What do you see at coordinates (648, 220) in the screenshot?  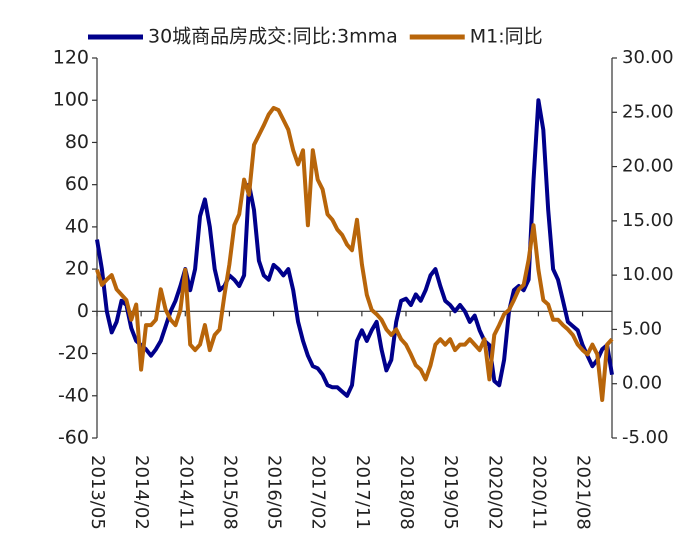 I see `y2-tick-label: 15.00` at bounding box center [648, 220].